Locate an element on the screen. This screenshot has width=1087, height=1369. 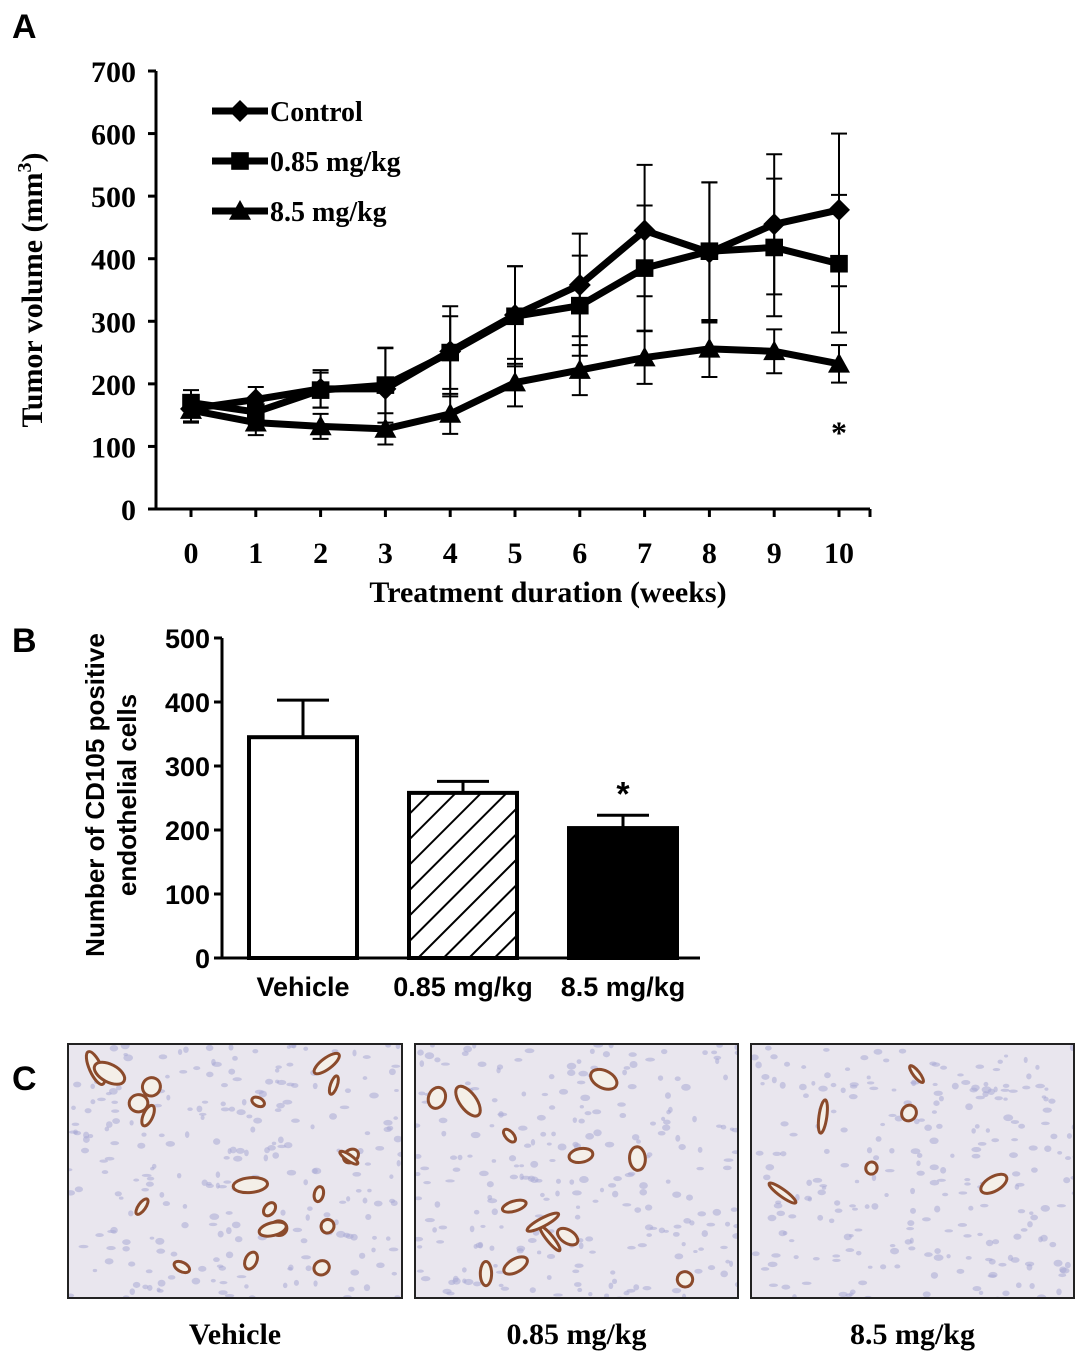
y-tick-label: 600 is located at coordinates (113, 135).